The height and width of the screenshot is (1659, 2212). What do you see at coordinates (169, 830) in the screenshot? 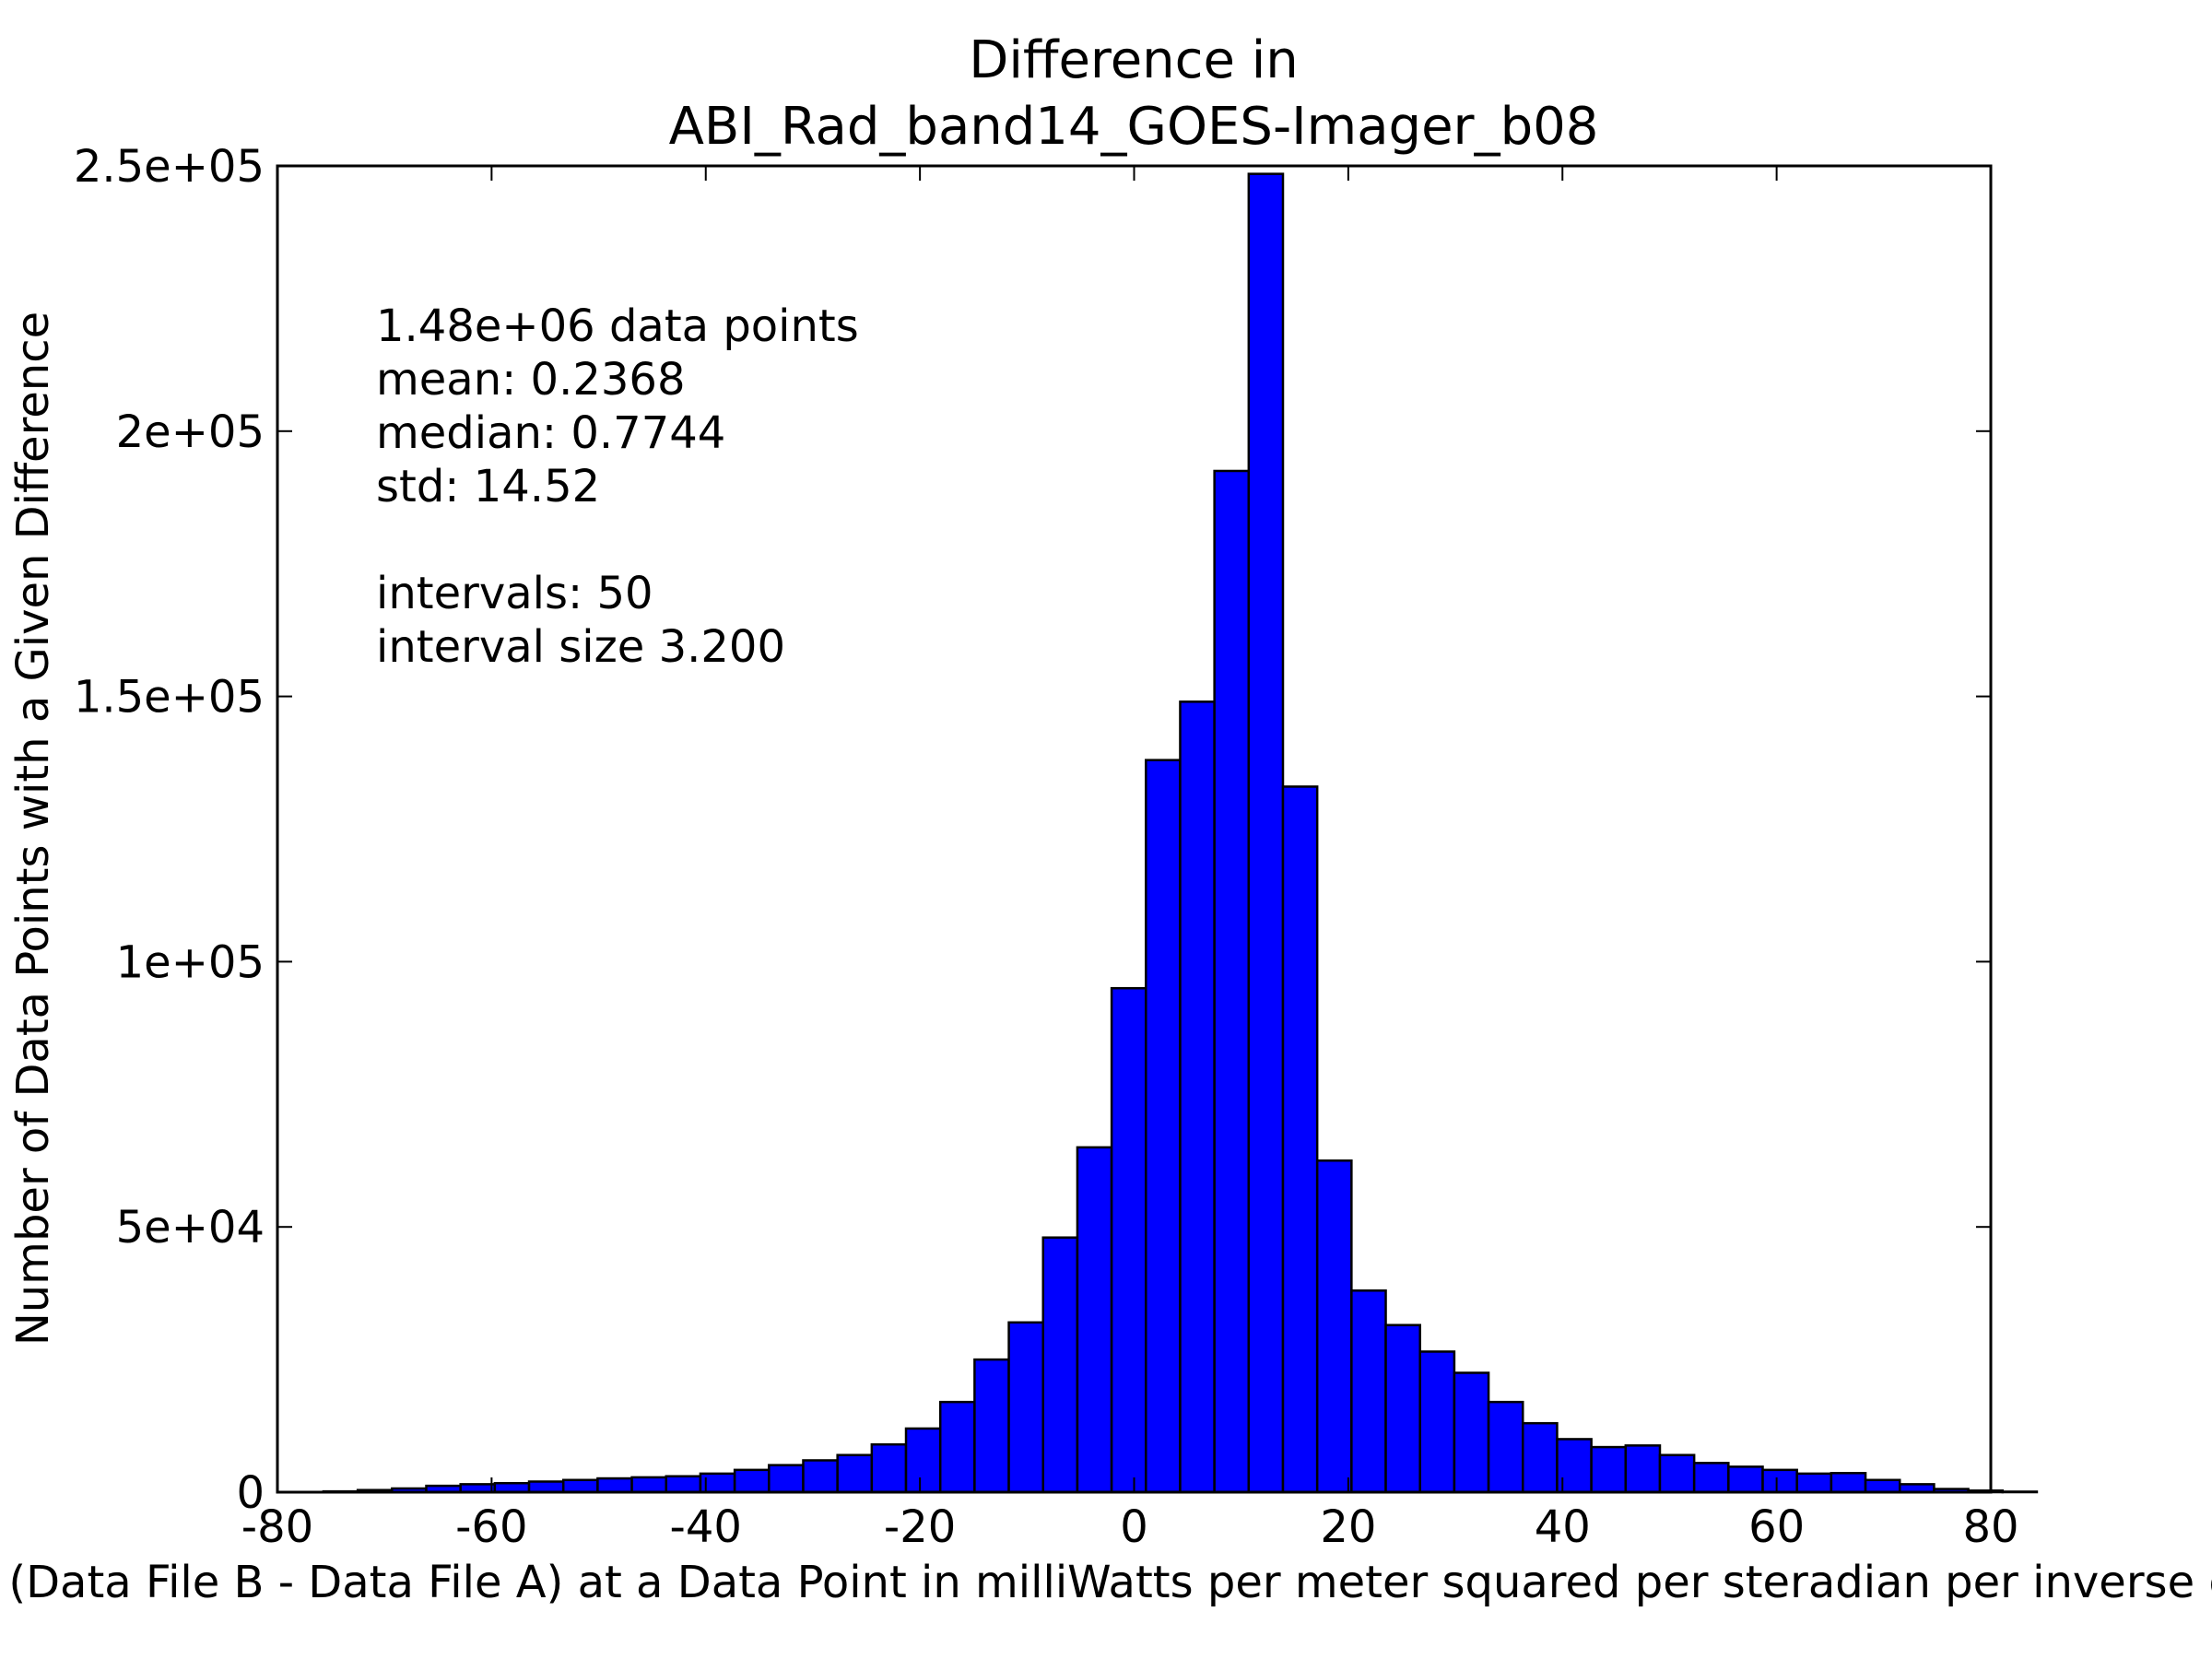
I see `y-tick-labels: 0 5e+04 1e+05 1.5e+05 2e+05 2.5e+05` at bounding box center [169, 830].